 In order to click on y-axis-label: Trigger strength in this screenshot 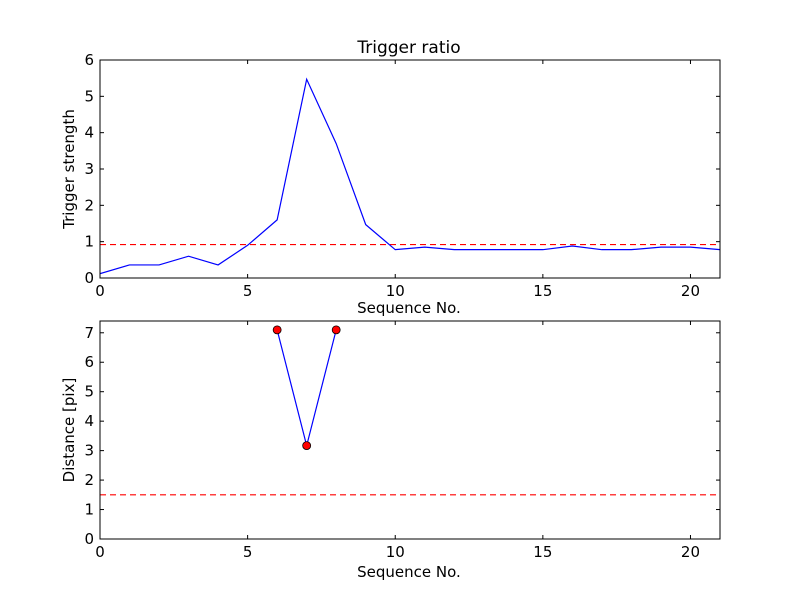, I will do `click(69, 169)`.